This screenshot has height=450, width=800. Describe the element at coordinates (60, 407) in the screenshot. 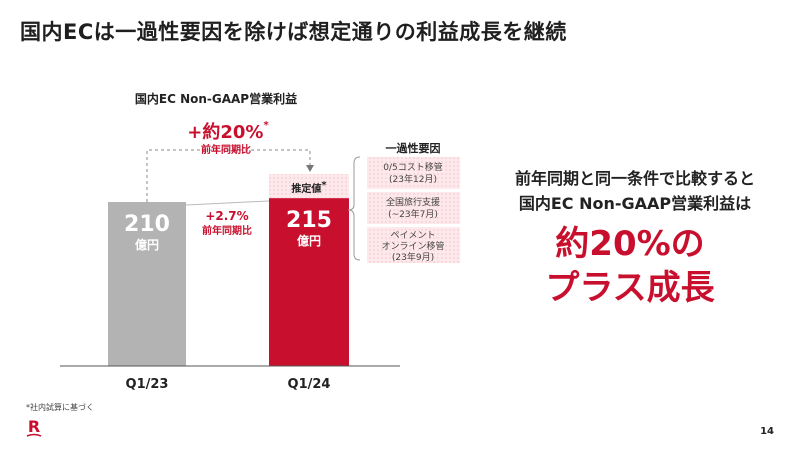

I see `footnote: *社内試算に基づく` at that location.